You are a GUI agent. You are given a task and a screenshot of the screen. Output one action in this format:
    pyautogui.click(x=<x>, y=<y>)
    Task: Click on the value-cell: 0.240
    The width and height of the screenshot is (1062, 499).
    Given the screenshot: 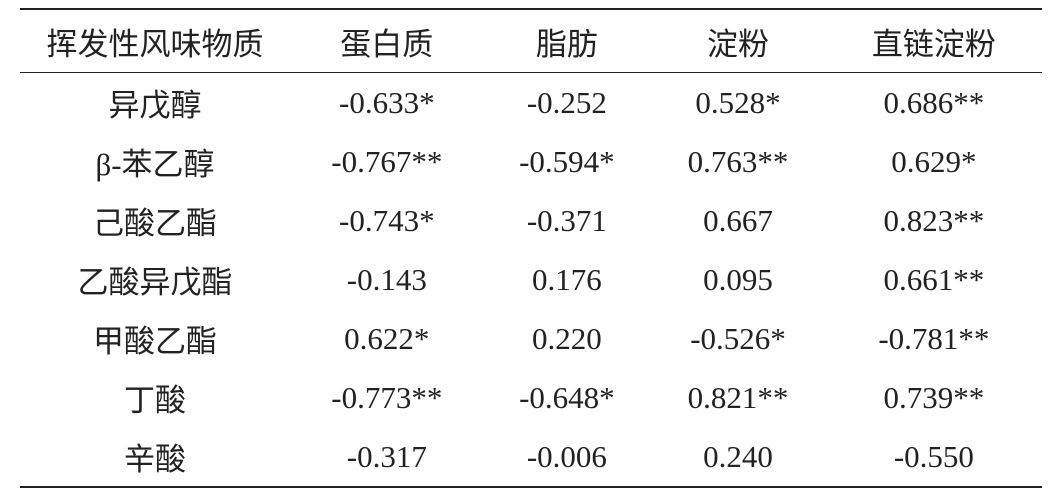 What is the action you would take?
    pyautogui.click(x=738, y=456)
    